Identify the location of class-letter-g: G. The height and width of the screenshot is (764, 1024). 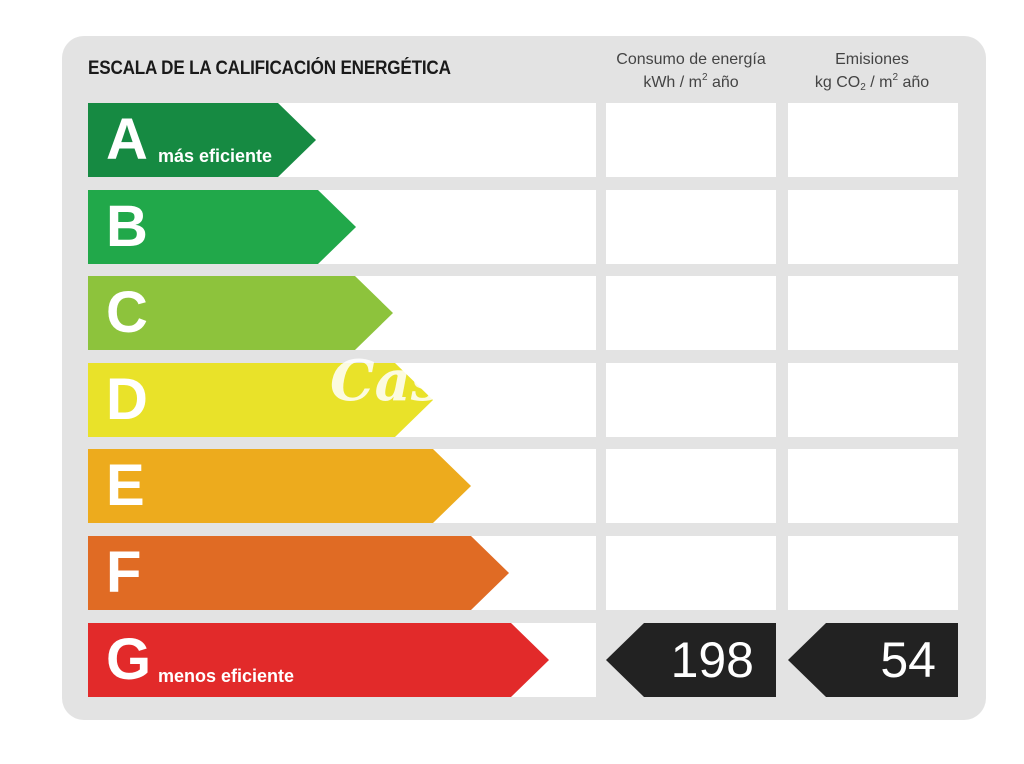
(129, 659).